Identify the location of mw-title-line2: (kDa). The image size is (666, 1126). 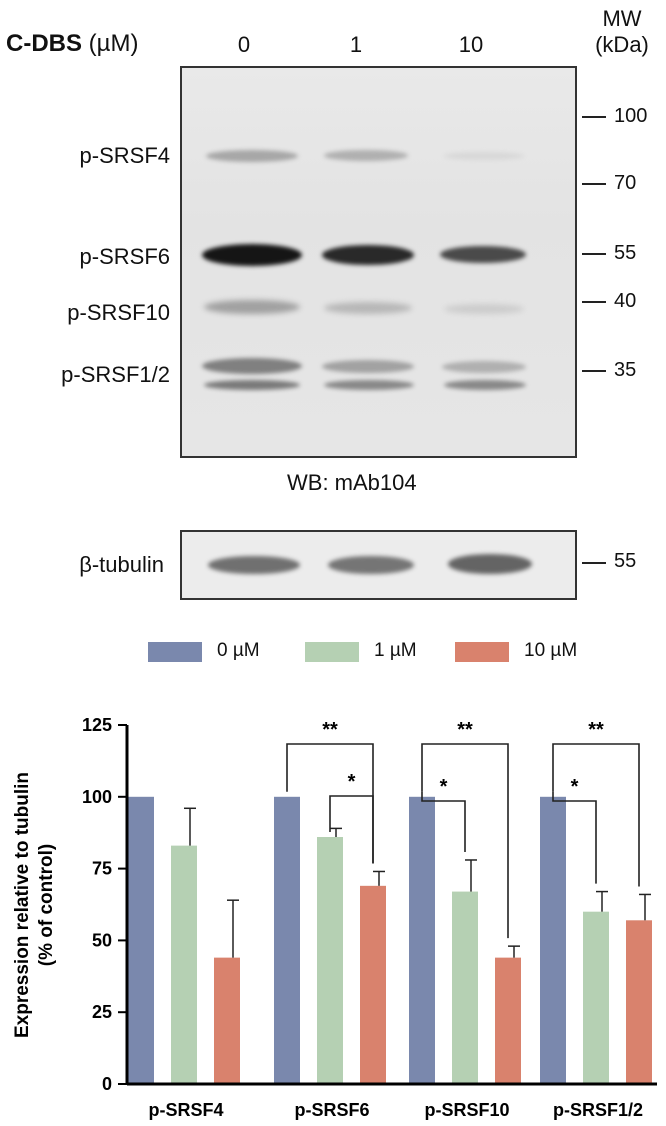
(622, 44).